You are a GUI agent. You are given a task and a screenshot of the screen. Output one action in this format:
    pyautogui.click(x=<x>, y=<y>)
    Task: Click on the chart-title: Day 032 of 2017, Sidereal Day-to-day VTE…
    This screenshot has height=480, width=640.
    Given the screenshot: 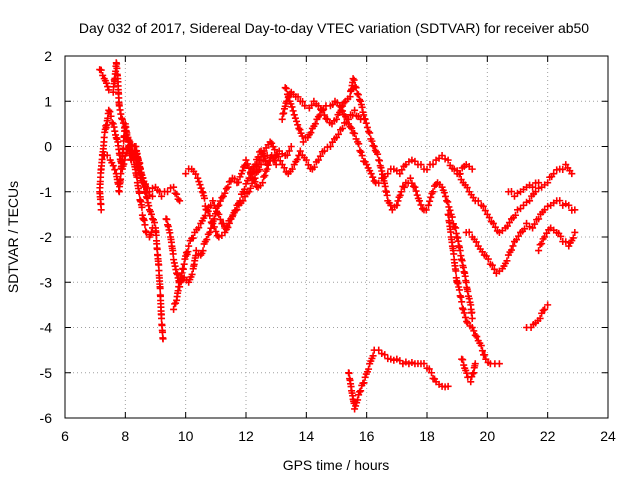 What is the action you would take?
    pyautogui.click(x=334, y=28)
    